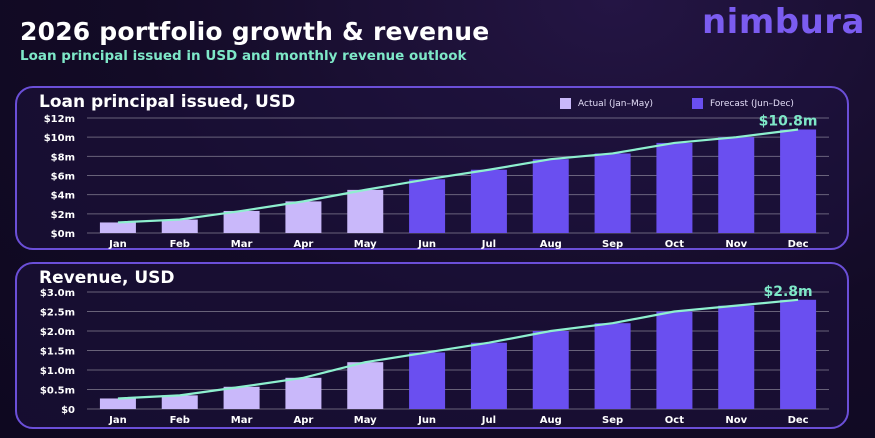 This screenshot has width=875, height=438. What do you see at coordinates (488, 244) in the screenshot?
I see `loan-x-tick-label: Jul` at bounding box center [488, 244].